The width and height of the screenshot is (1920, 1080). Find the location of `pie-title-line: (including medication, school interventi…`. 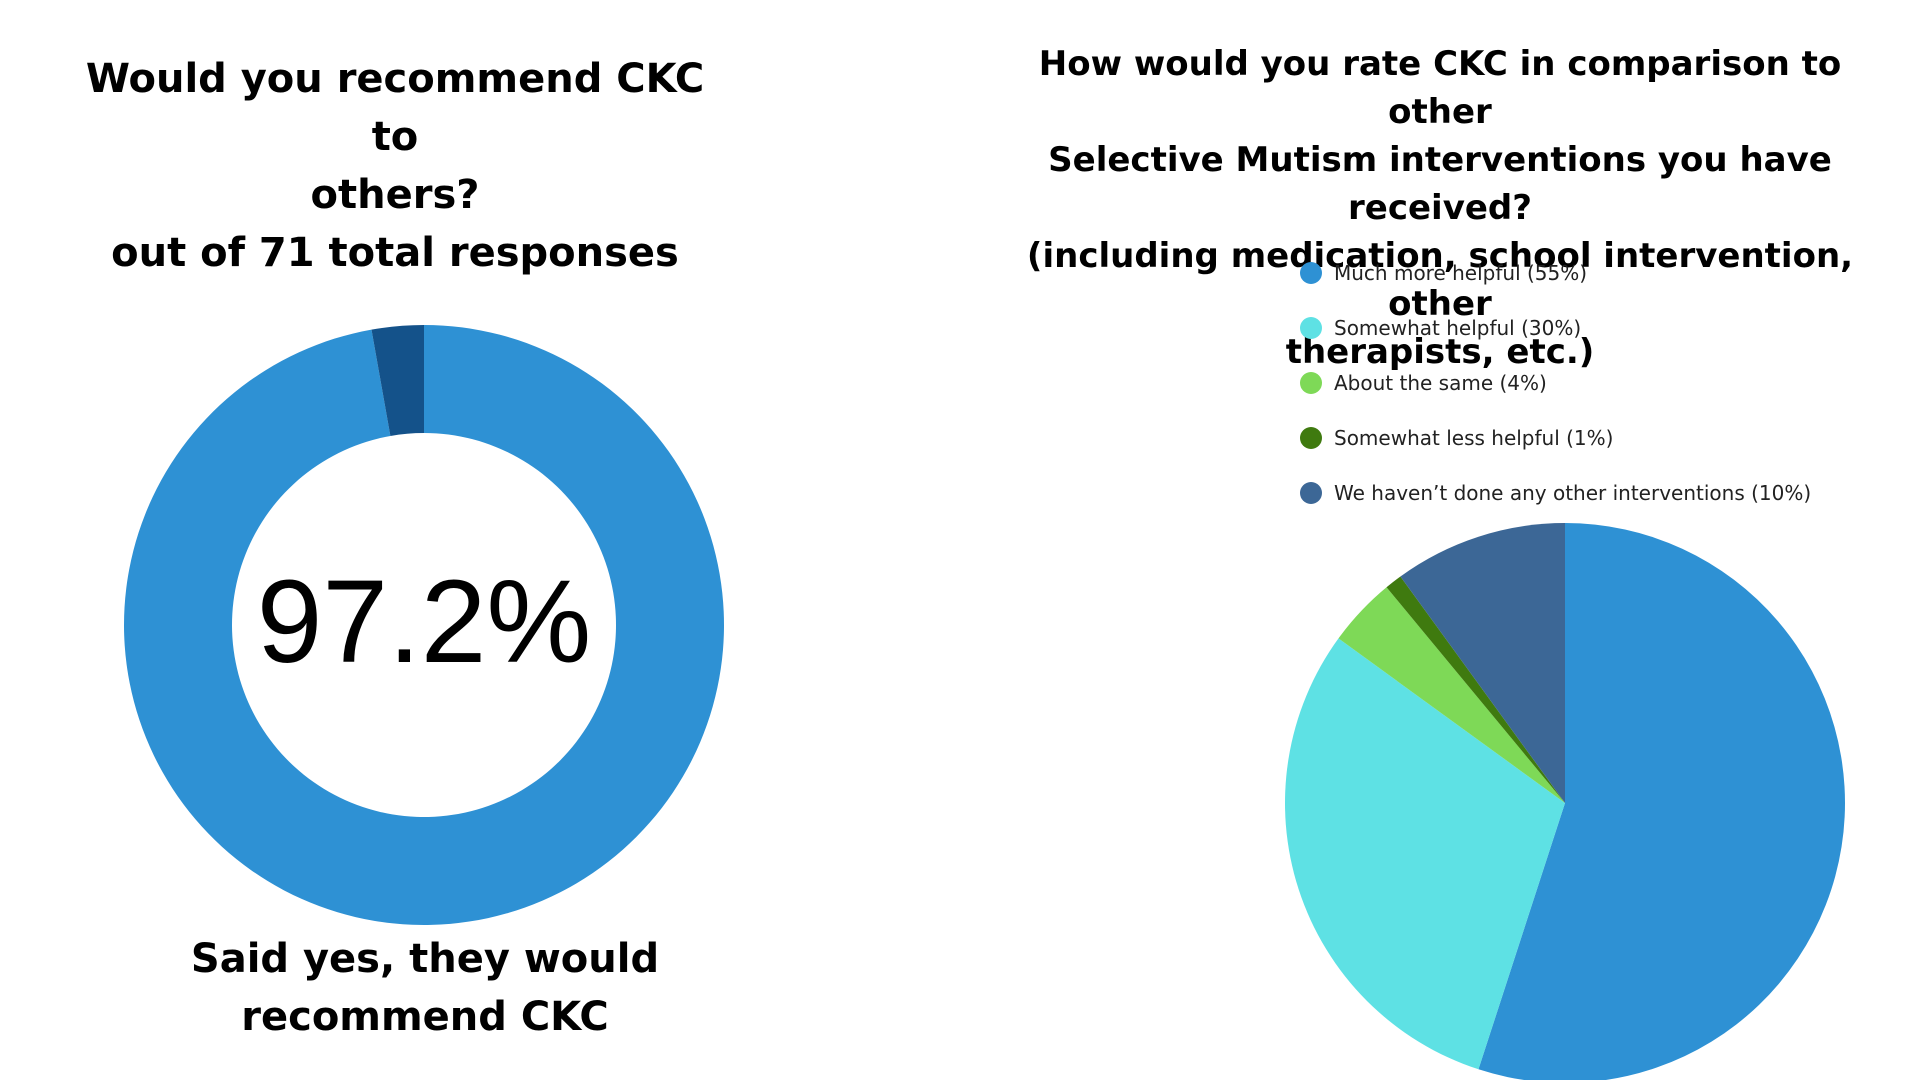

pie-title-line: (including medication, school interventi… is located at coordinates (1440, 280).